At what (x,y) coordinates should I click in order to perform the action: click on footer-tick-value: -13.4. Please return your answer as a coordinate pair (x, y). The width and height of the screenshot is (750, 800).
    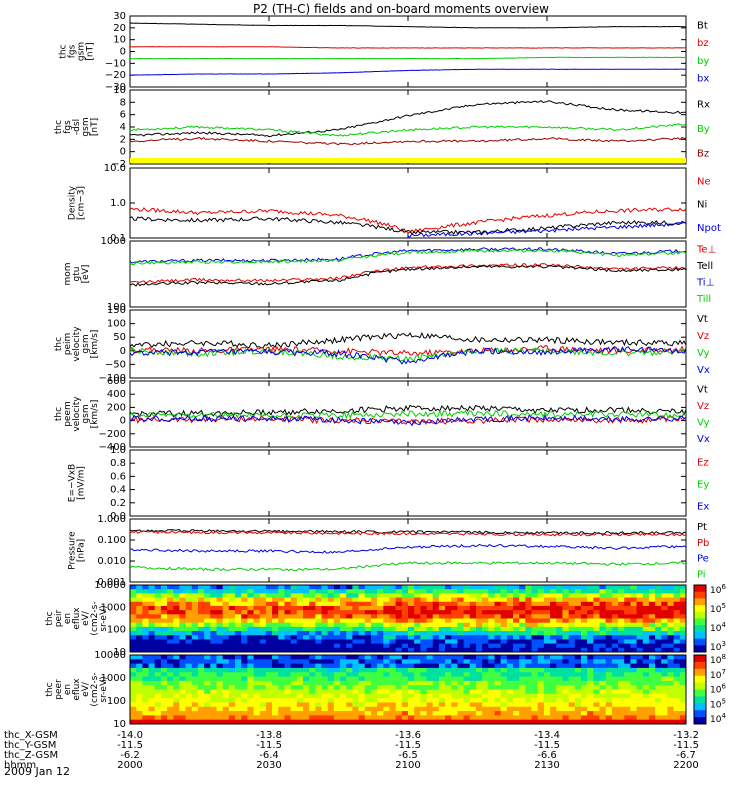
    Looking at the image, I should click on (547, 735).